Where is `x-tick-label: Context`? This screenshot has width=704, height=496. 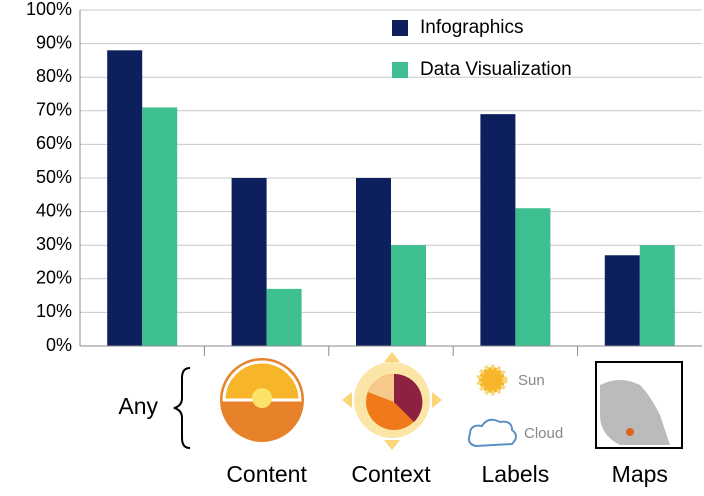
x-tick-label: Context is located at coordinates (391, 474).